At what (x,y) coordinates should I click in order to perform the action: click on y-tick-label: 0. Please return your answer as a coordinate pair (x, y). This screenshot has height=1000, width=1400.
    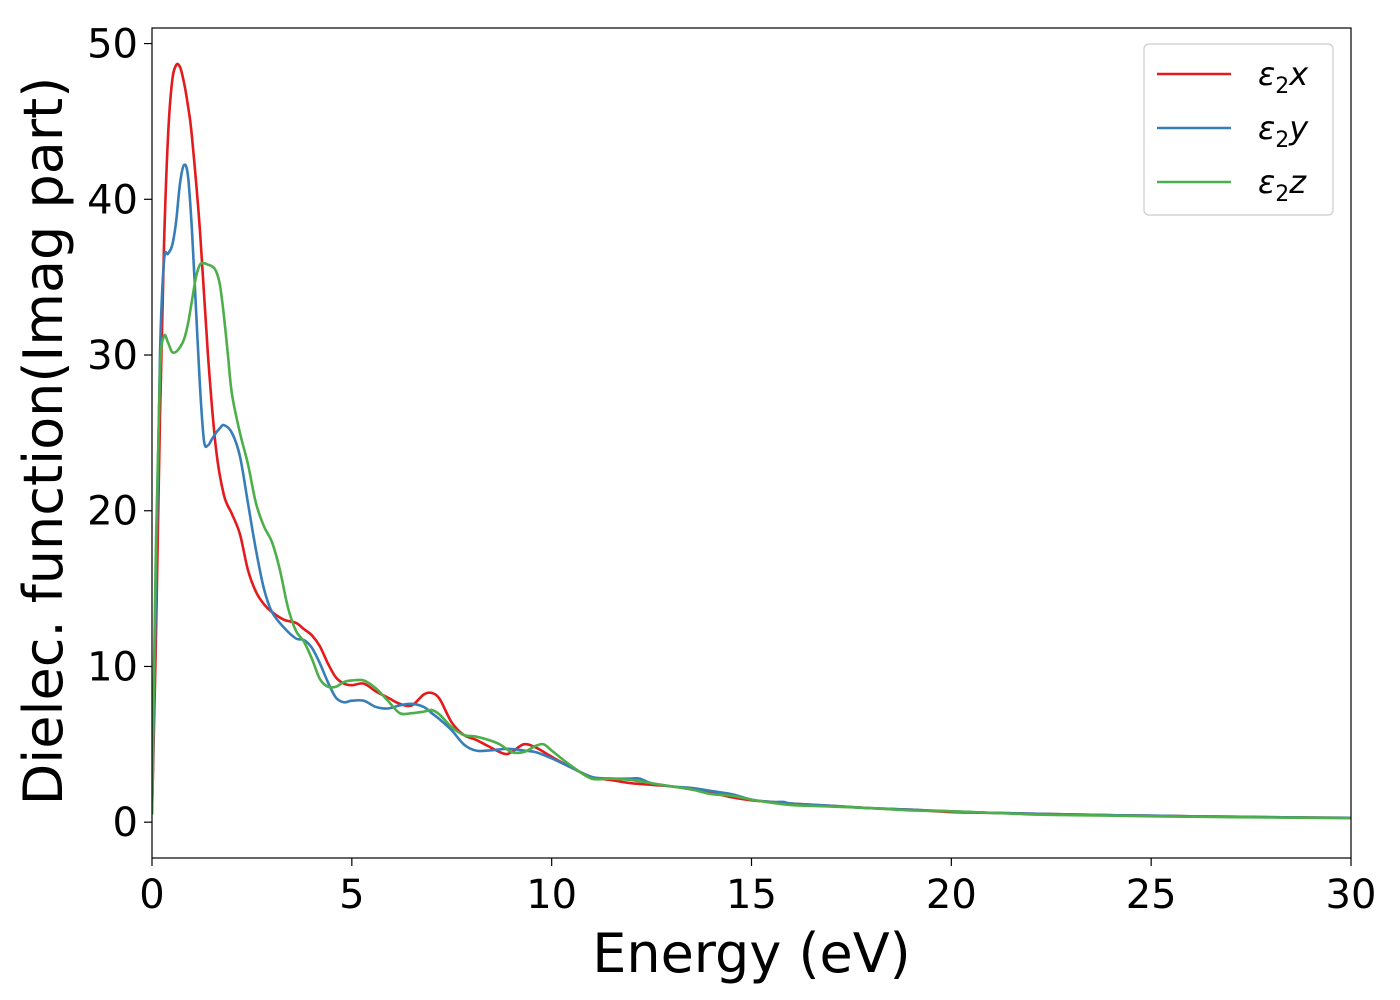
    Looking at the image, I should click on (125, 823).